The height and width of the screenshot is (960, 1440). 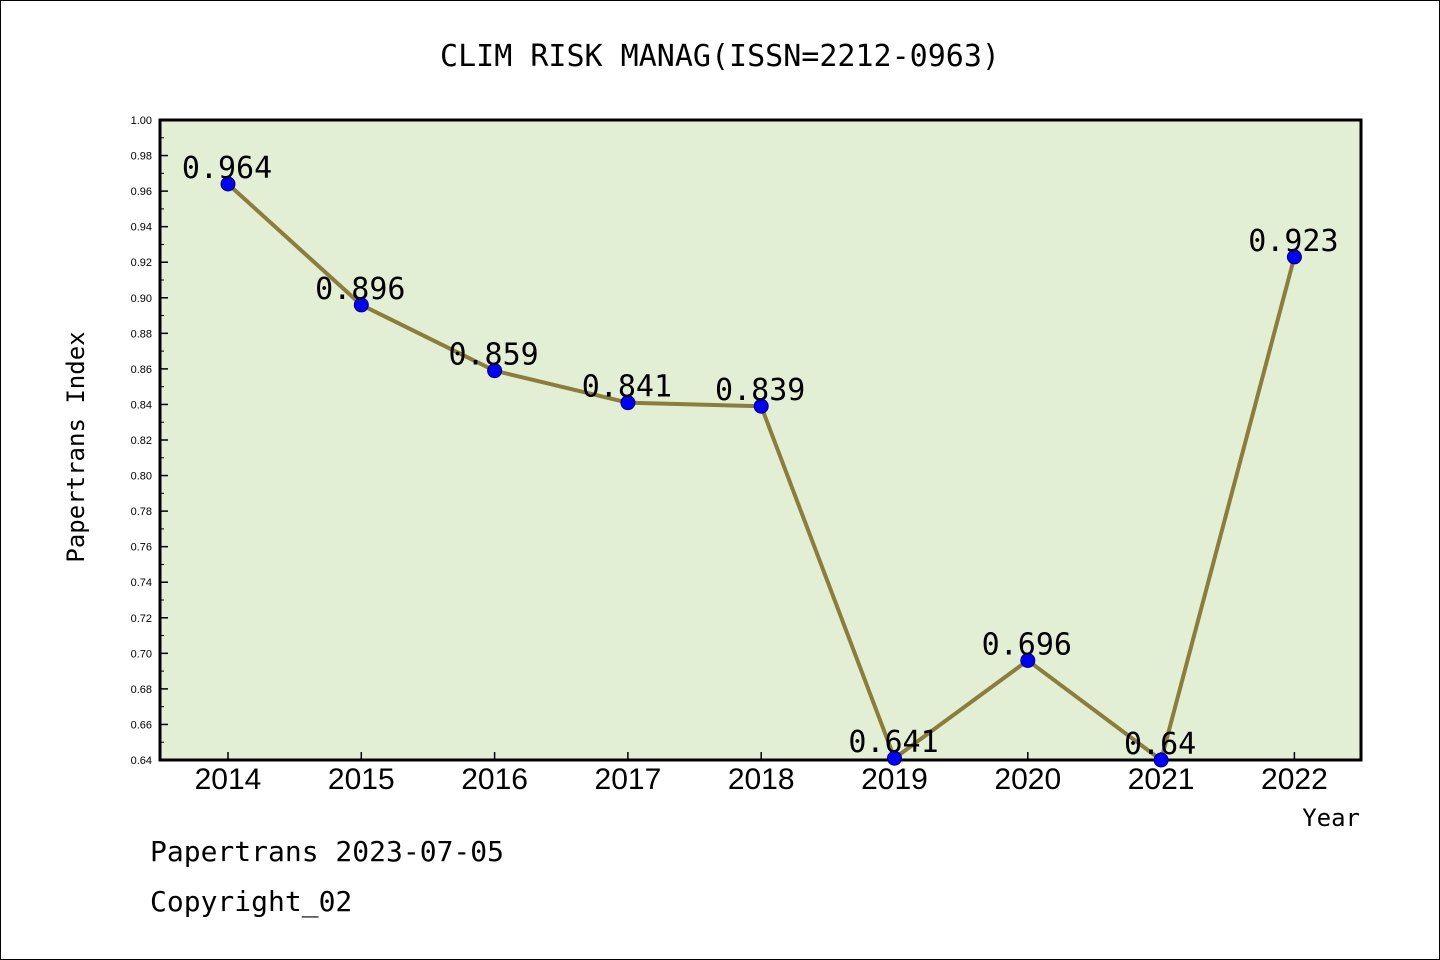 I want to click on chart-title: CLIM RISK MANAG(ISSN=2212-0963), so click(x=720, y=56).